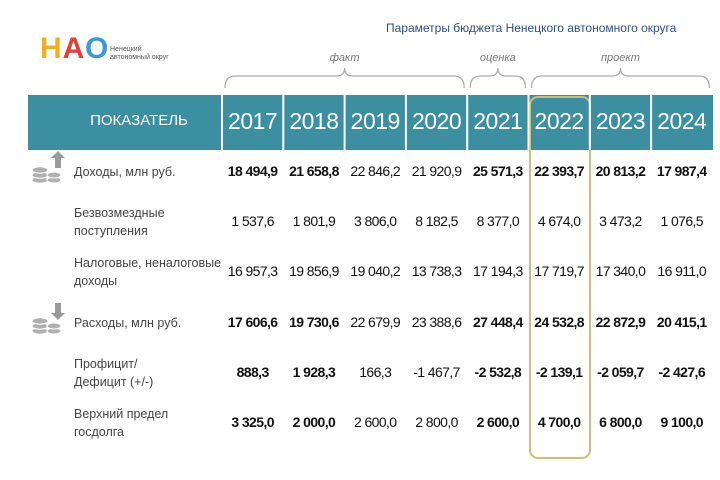 The height and width of the screenshot is (480, 720). What do you see at coordinates (375, 271) in the screenshot?
I see `cell-value: 19 040,2` at bounding box center [375, 271].